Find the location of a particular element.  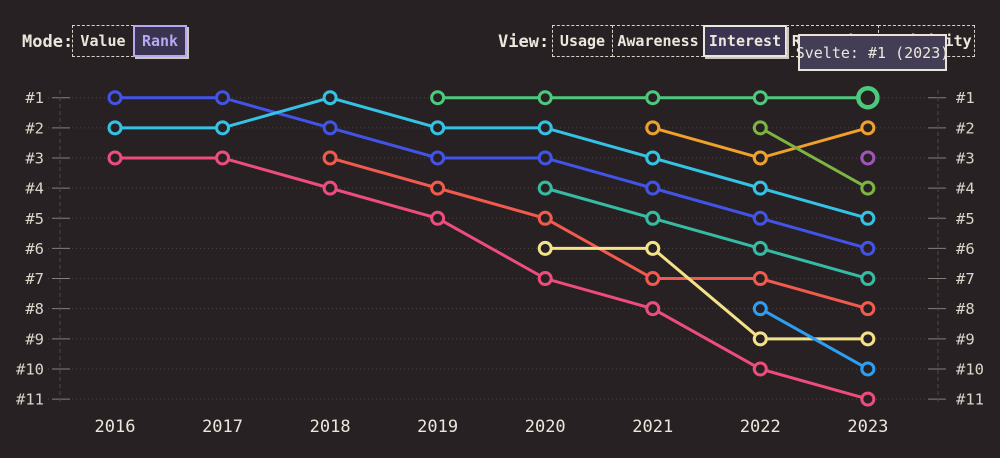

data-point-blue-2021 is located at coordinates (653, 188).